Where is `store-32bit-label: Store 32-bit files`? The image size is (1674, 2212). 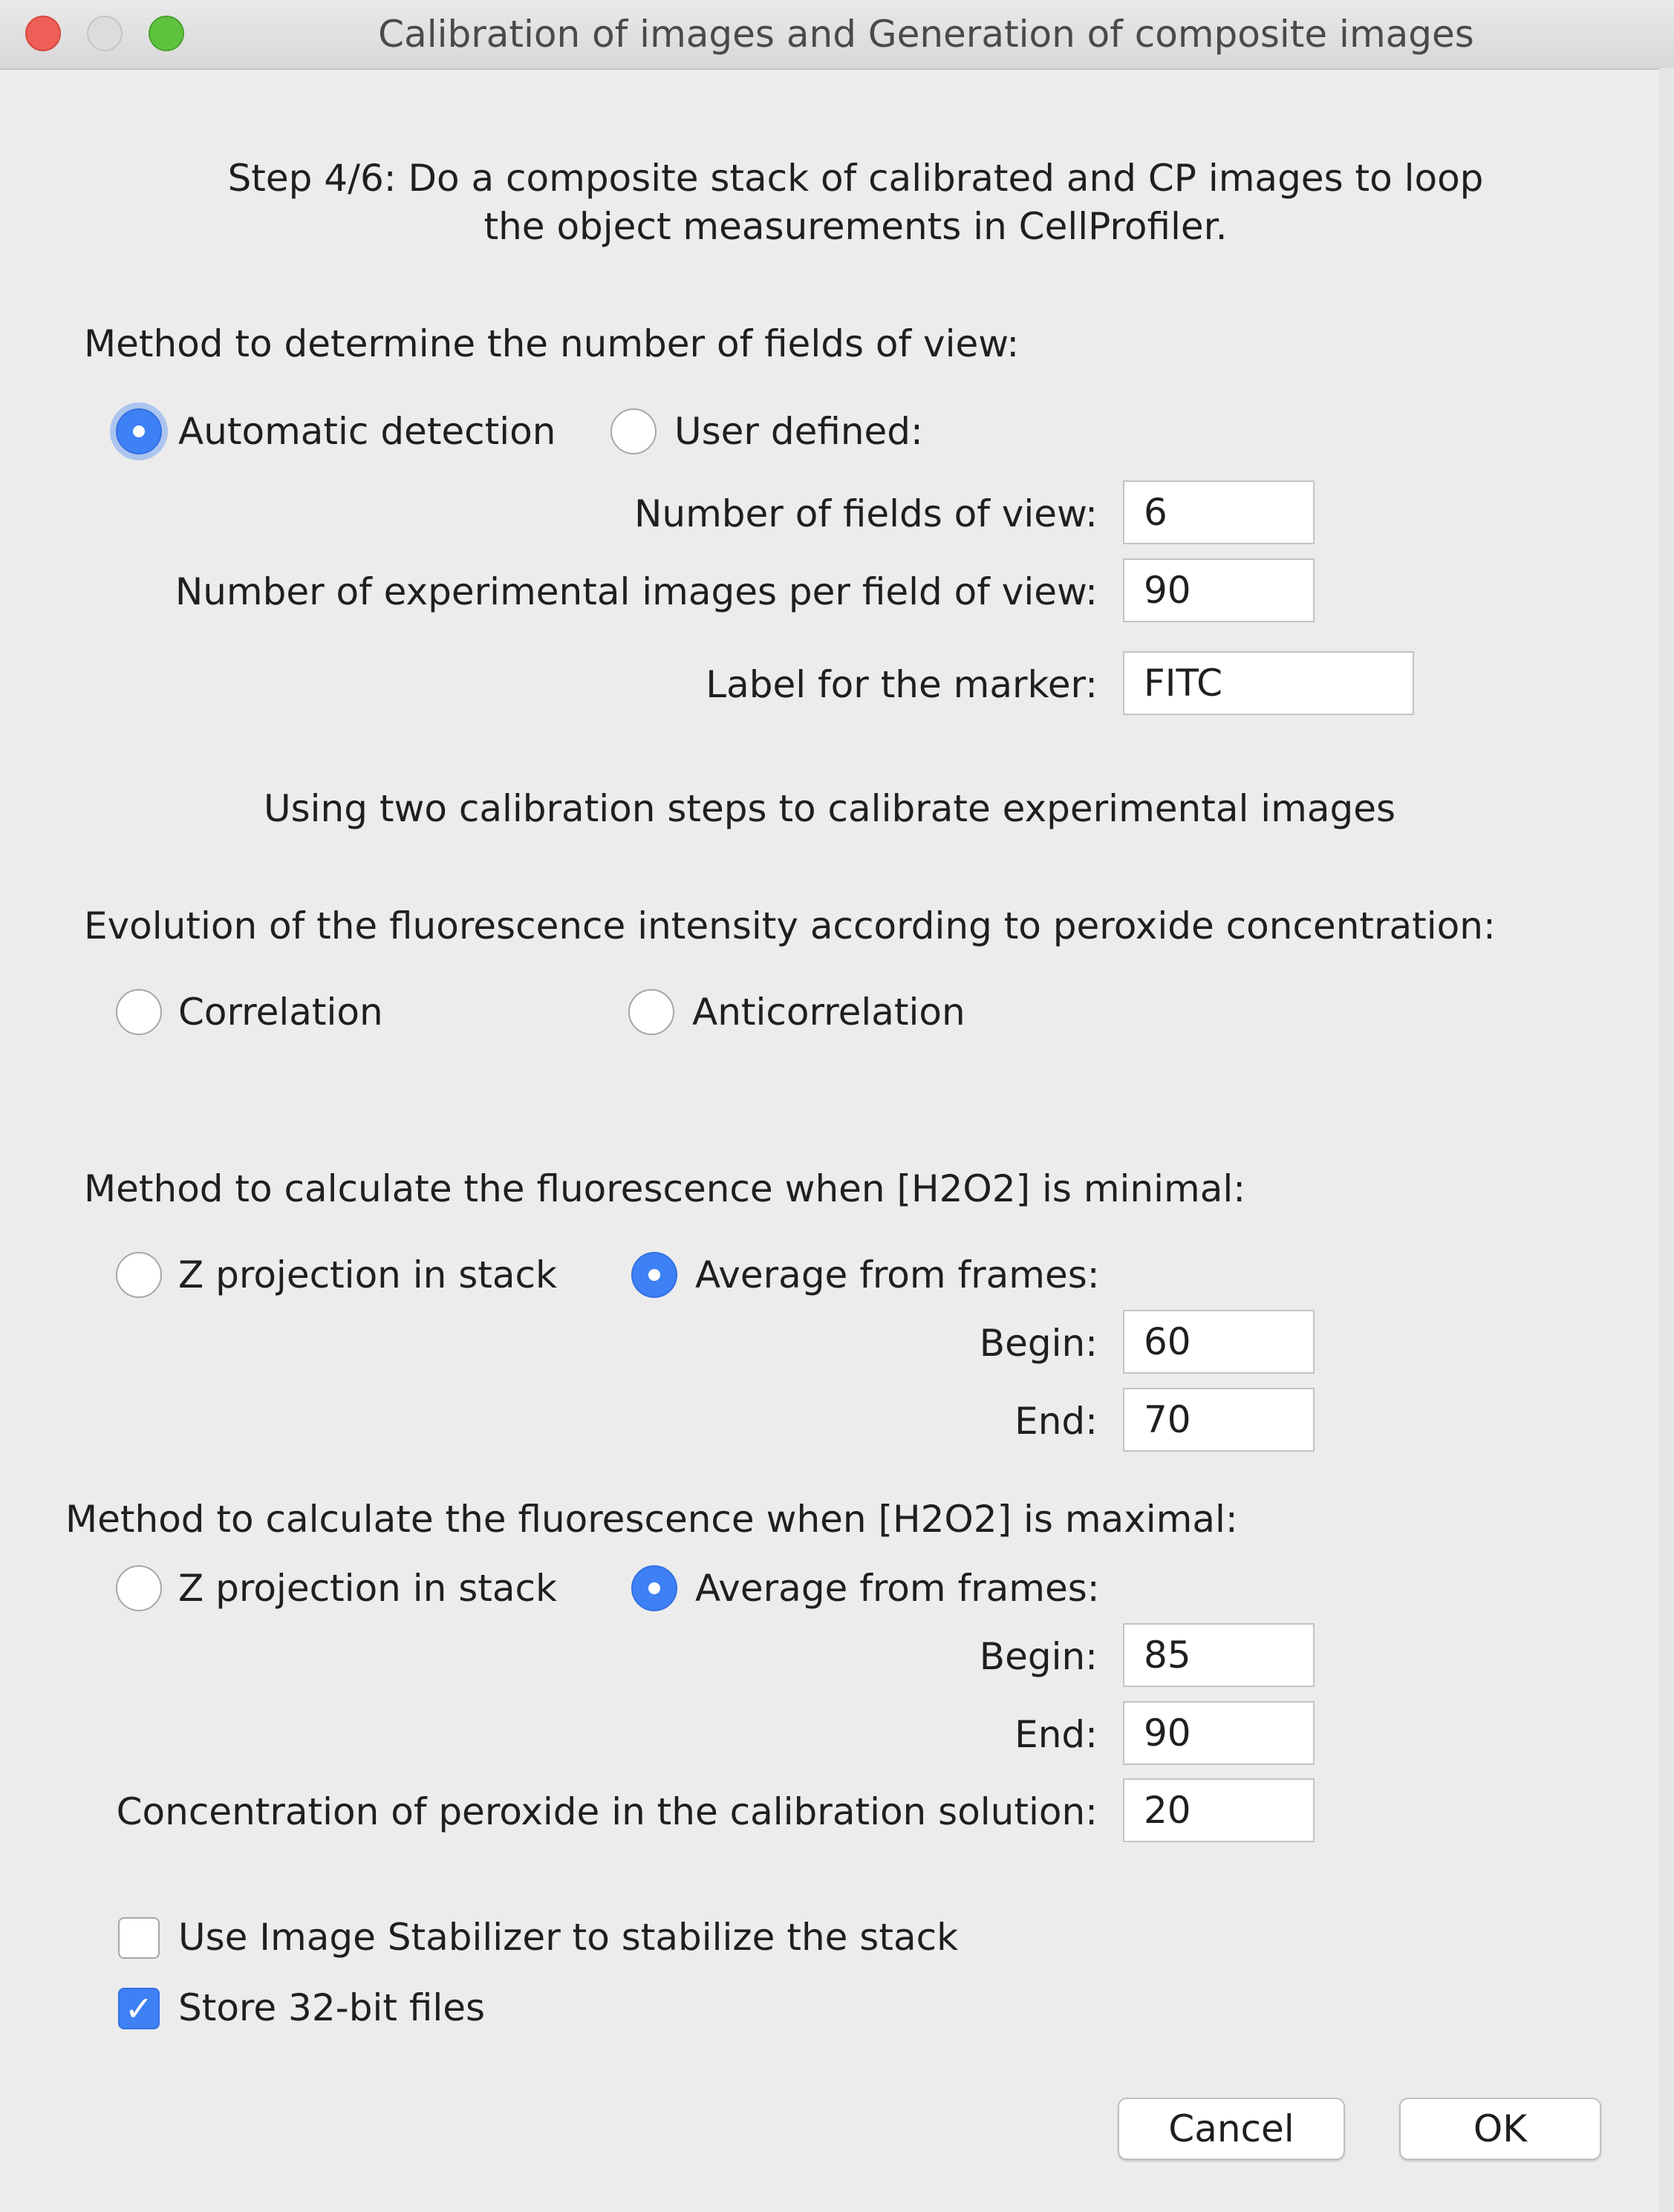 store-32bit-label: Store 32-bit files is located at coordinates (332, 2007).